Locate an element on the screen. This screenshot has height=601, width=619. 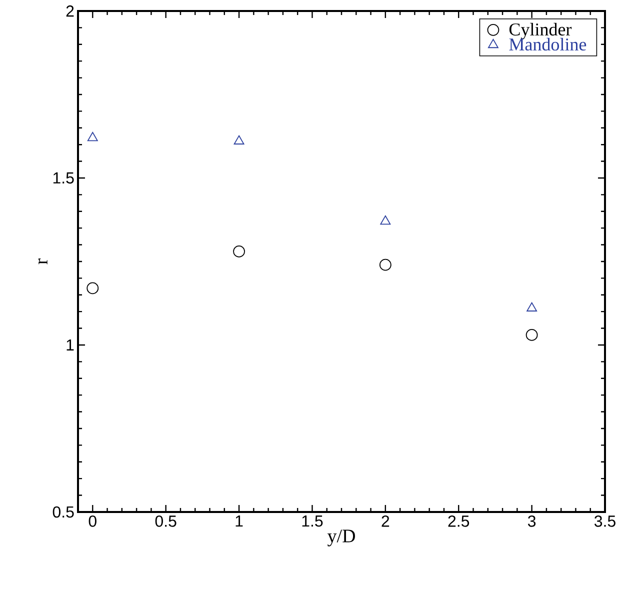
x-tick-label: 2.5 is located at coordinates (459, 521).